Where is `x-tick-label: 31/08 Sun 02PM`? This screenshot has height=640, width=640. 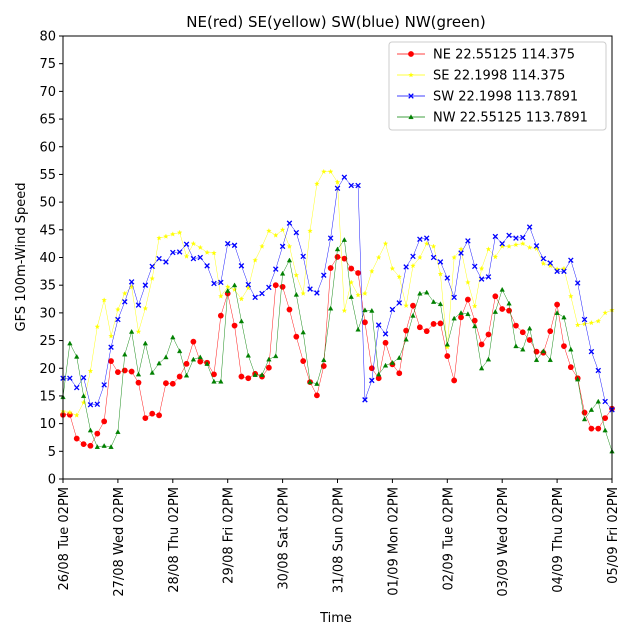 x-tick-label: 31/08 Sun 02PM is located at coordinates (339, 540).